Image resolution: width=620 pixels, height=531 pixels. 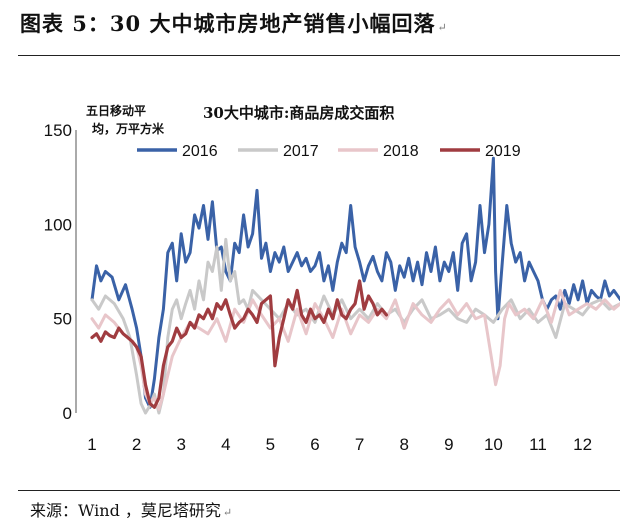 I want to click on x-tick-label: 6, so click(x=314, y=444).